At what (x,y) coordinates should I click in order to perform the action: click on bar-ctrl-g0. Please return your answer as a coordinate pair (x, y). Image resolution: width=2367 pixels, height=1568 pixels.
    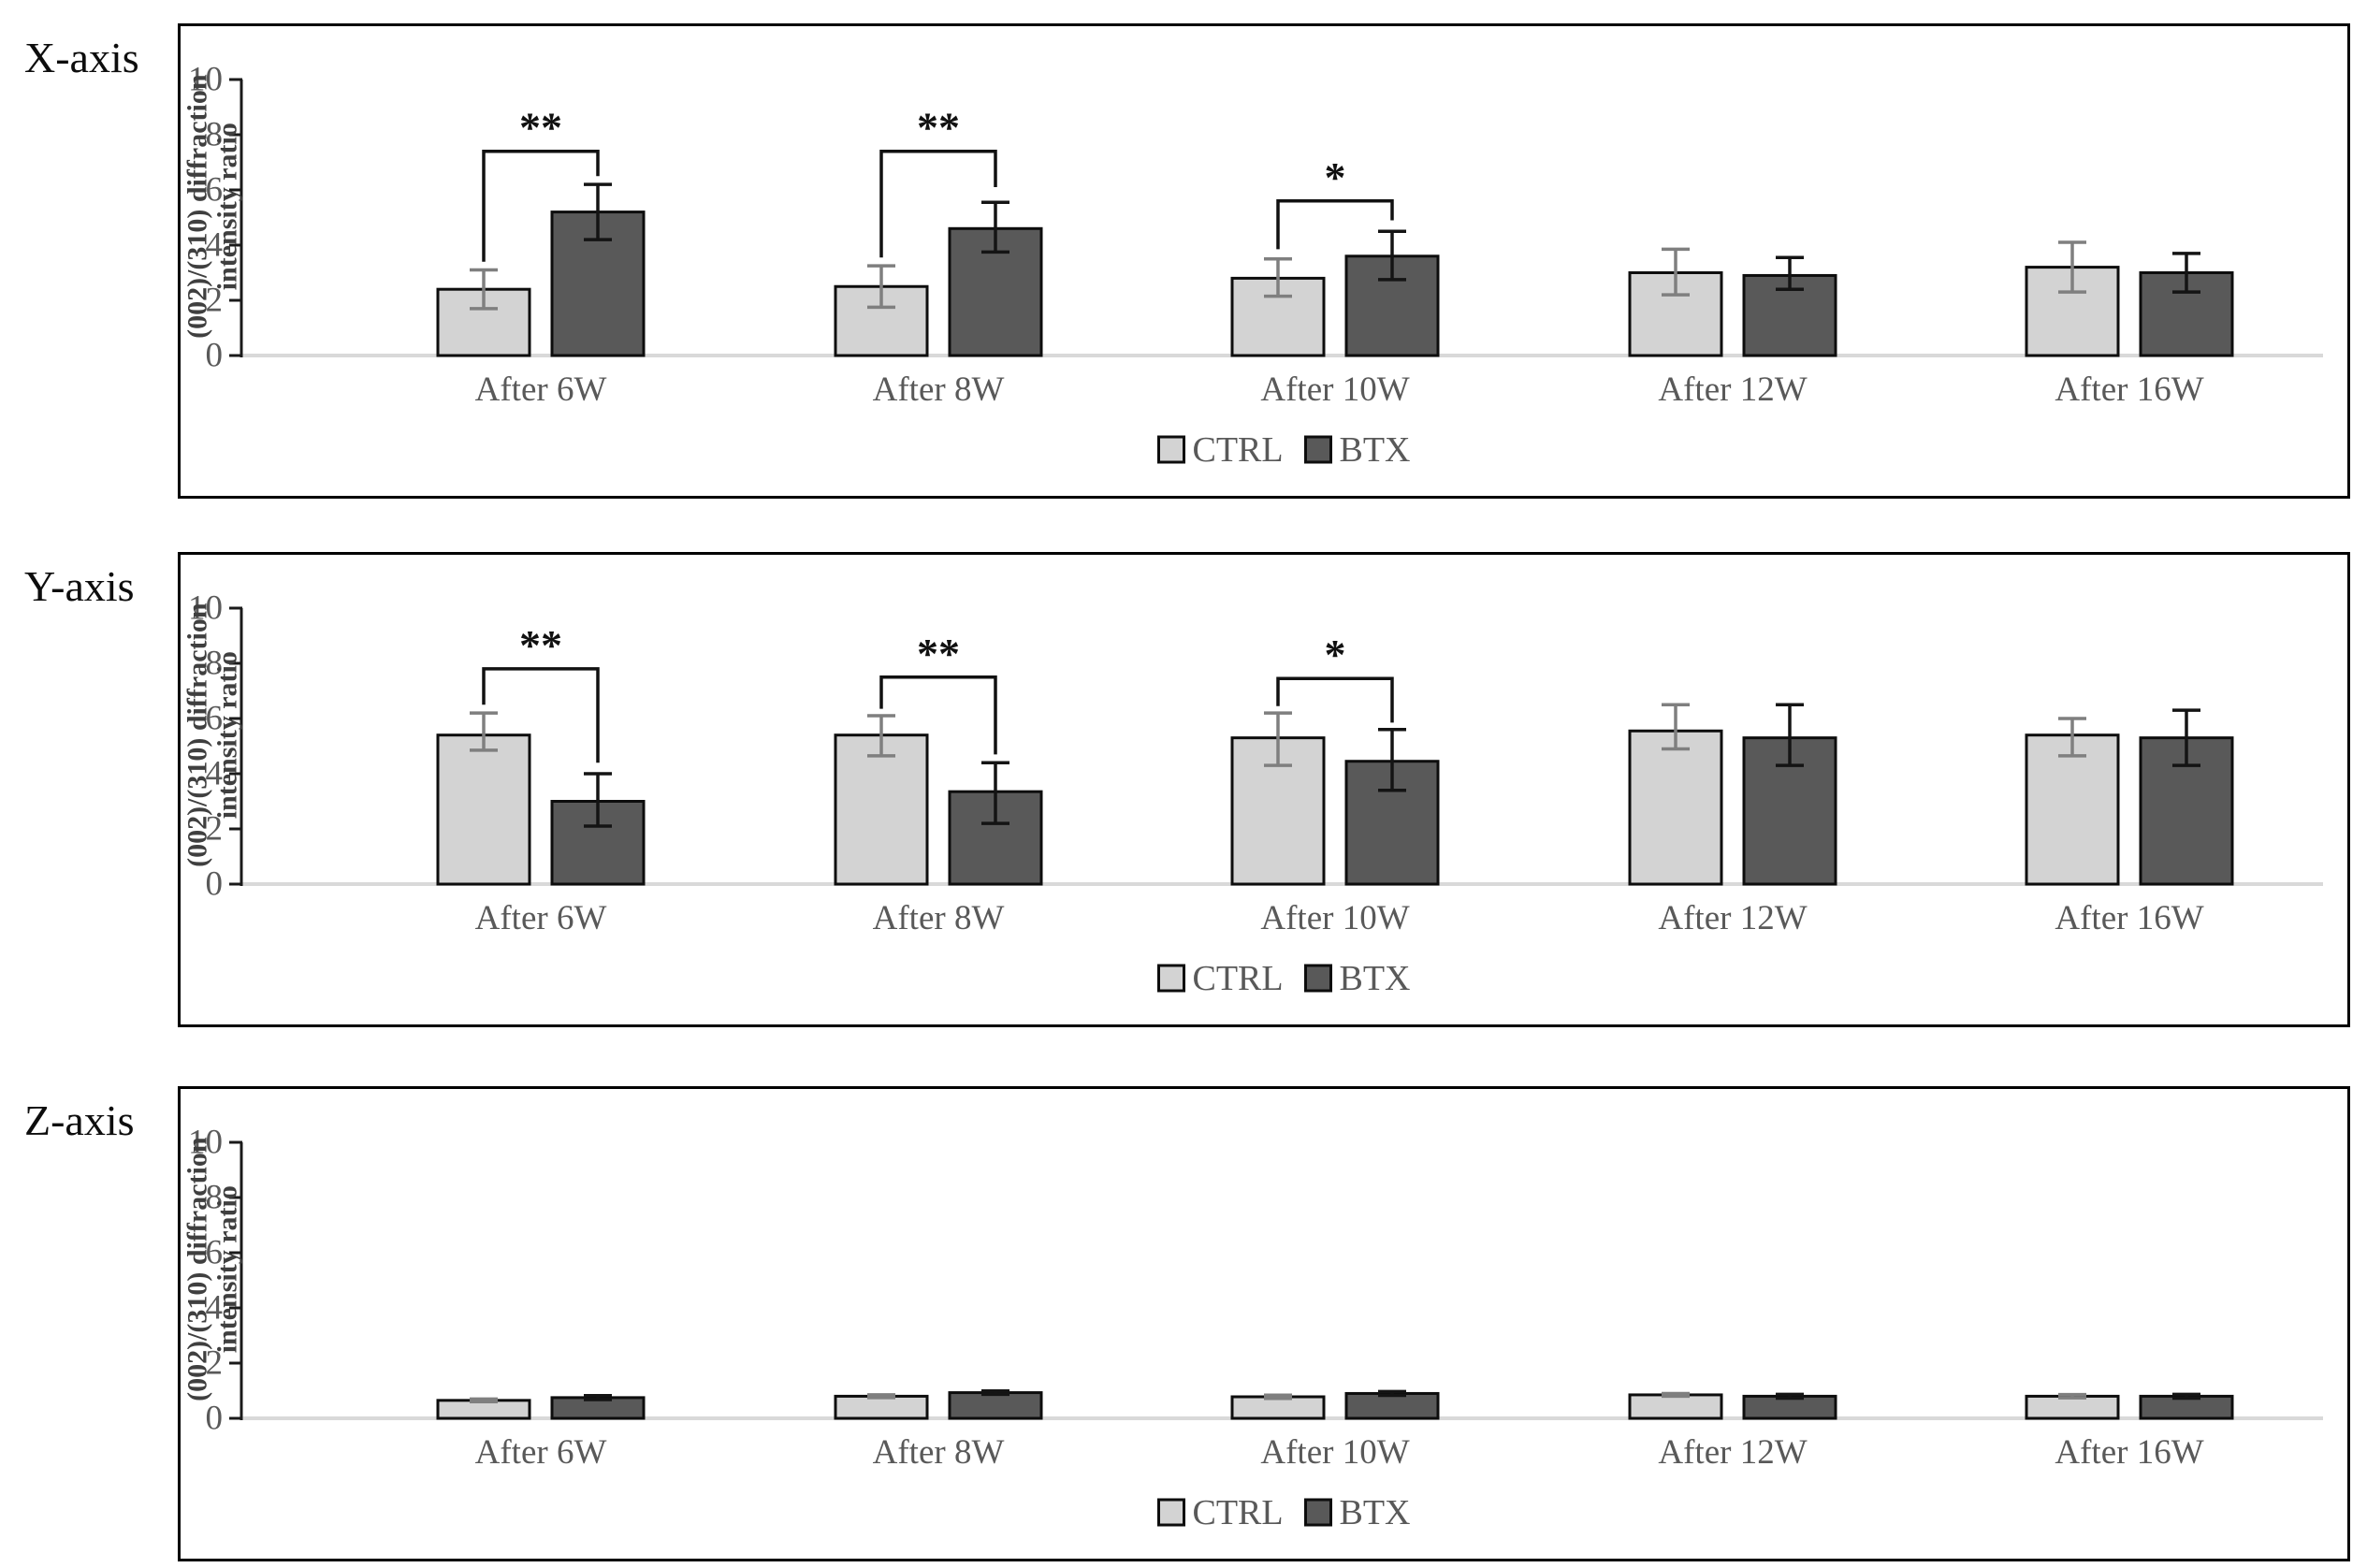
    Looking at the image, I should click on (483, 810).